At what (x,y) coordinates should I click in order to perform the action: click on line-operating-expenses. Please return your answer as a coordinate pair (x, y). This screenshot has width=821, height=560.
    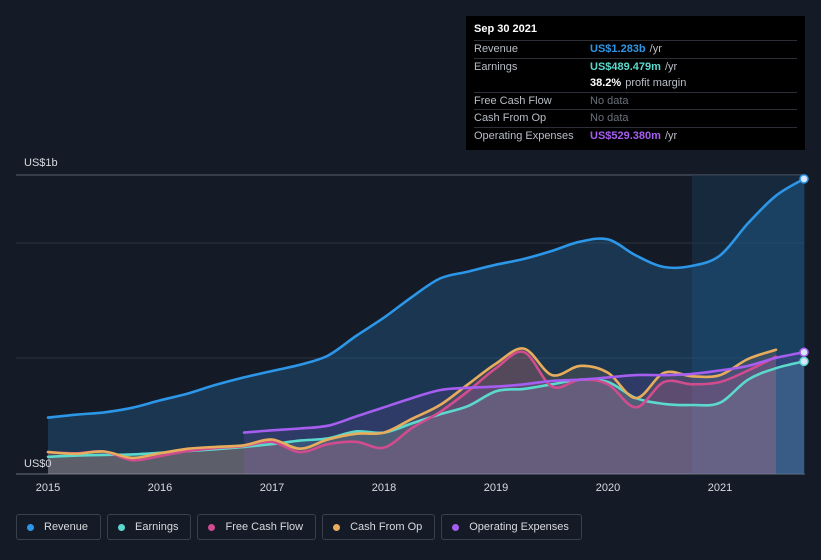
    Looking at the image, I should click on (524, 392).